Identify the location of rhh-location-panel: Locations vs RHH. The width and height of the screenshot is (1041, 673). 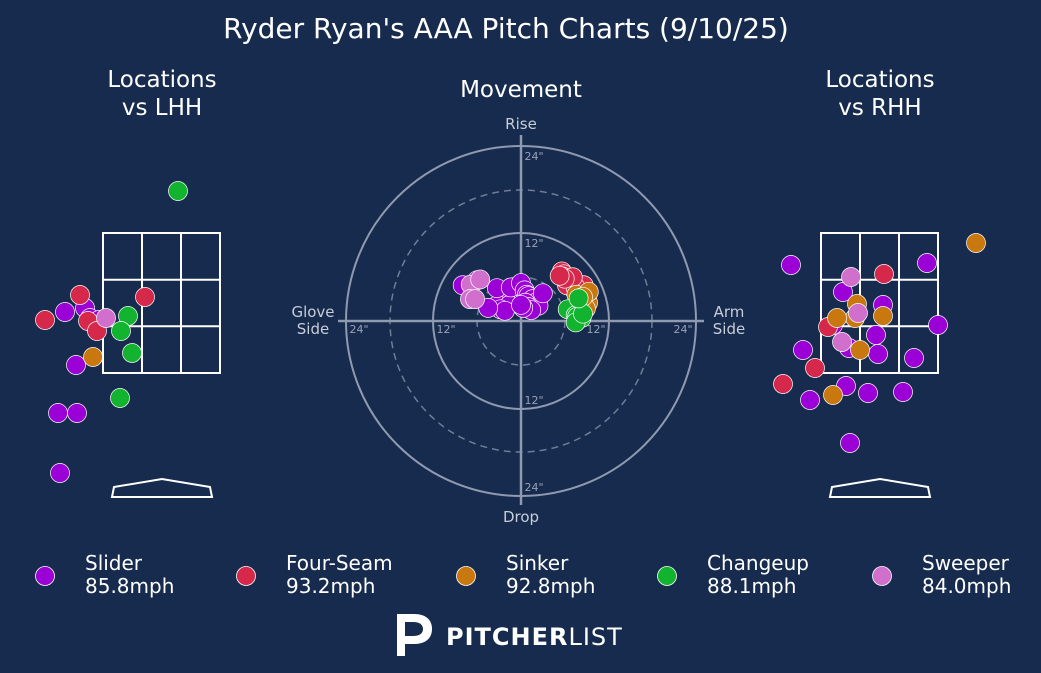
(879, 282).